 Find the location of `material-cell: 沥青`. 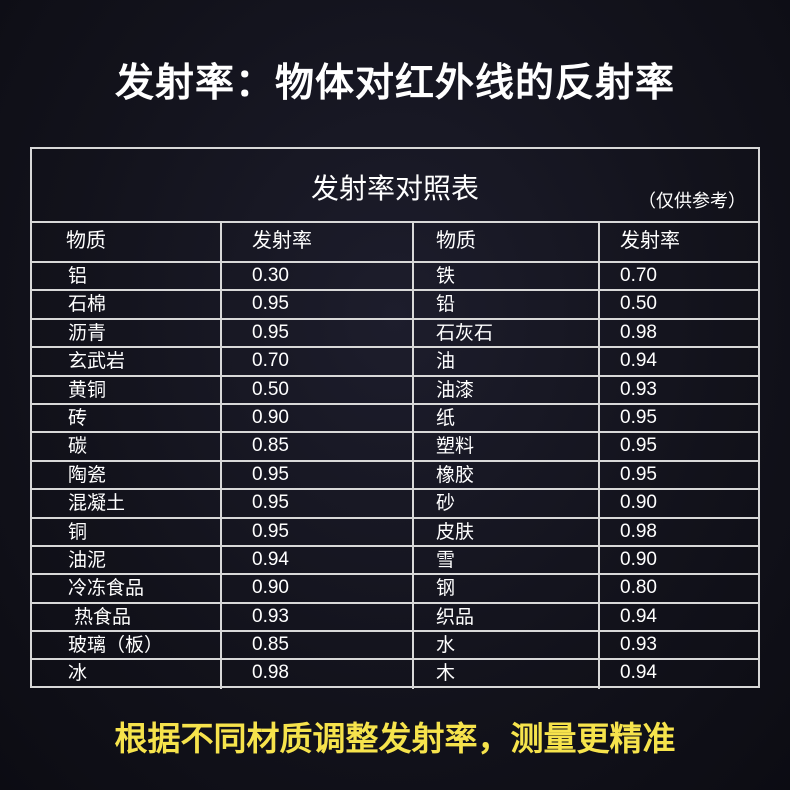

material-cell: 沥青 is located at coordinates (127, 333).